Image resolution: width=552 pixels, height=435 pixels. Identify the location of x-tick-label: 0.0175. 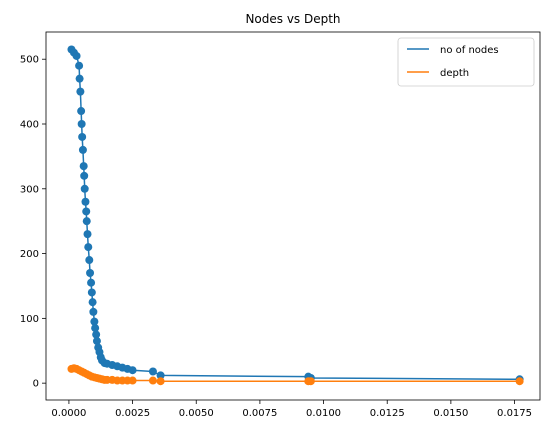
(514, 413).